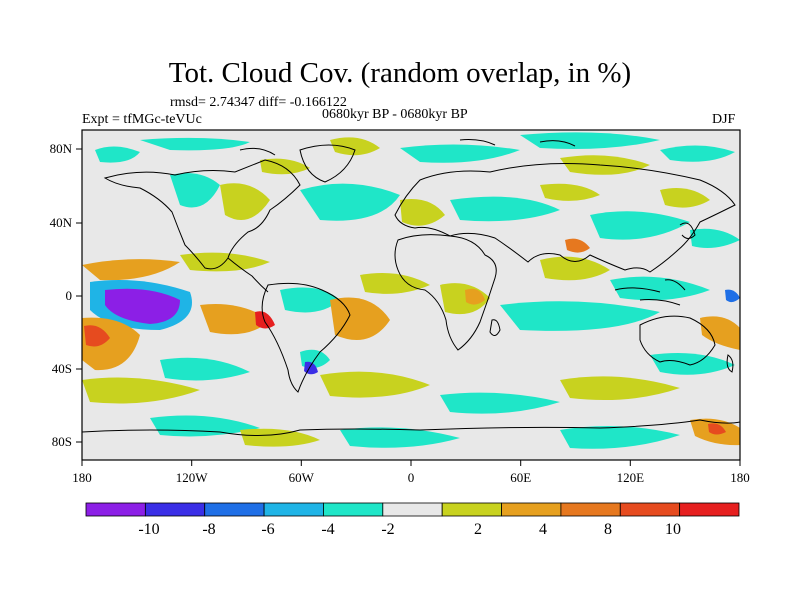 Image resolution: width=800 pixels, height=600 pixels. Describe the element at coordinates (192, 477) in the screenshot. I see `x-tick-label: 120W` at that location.